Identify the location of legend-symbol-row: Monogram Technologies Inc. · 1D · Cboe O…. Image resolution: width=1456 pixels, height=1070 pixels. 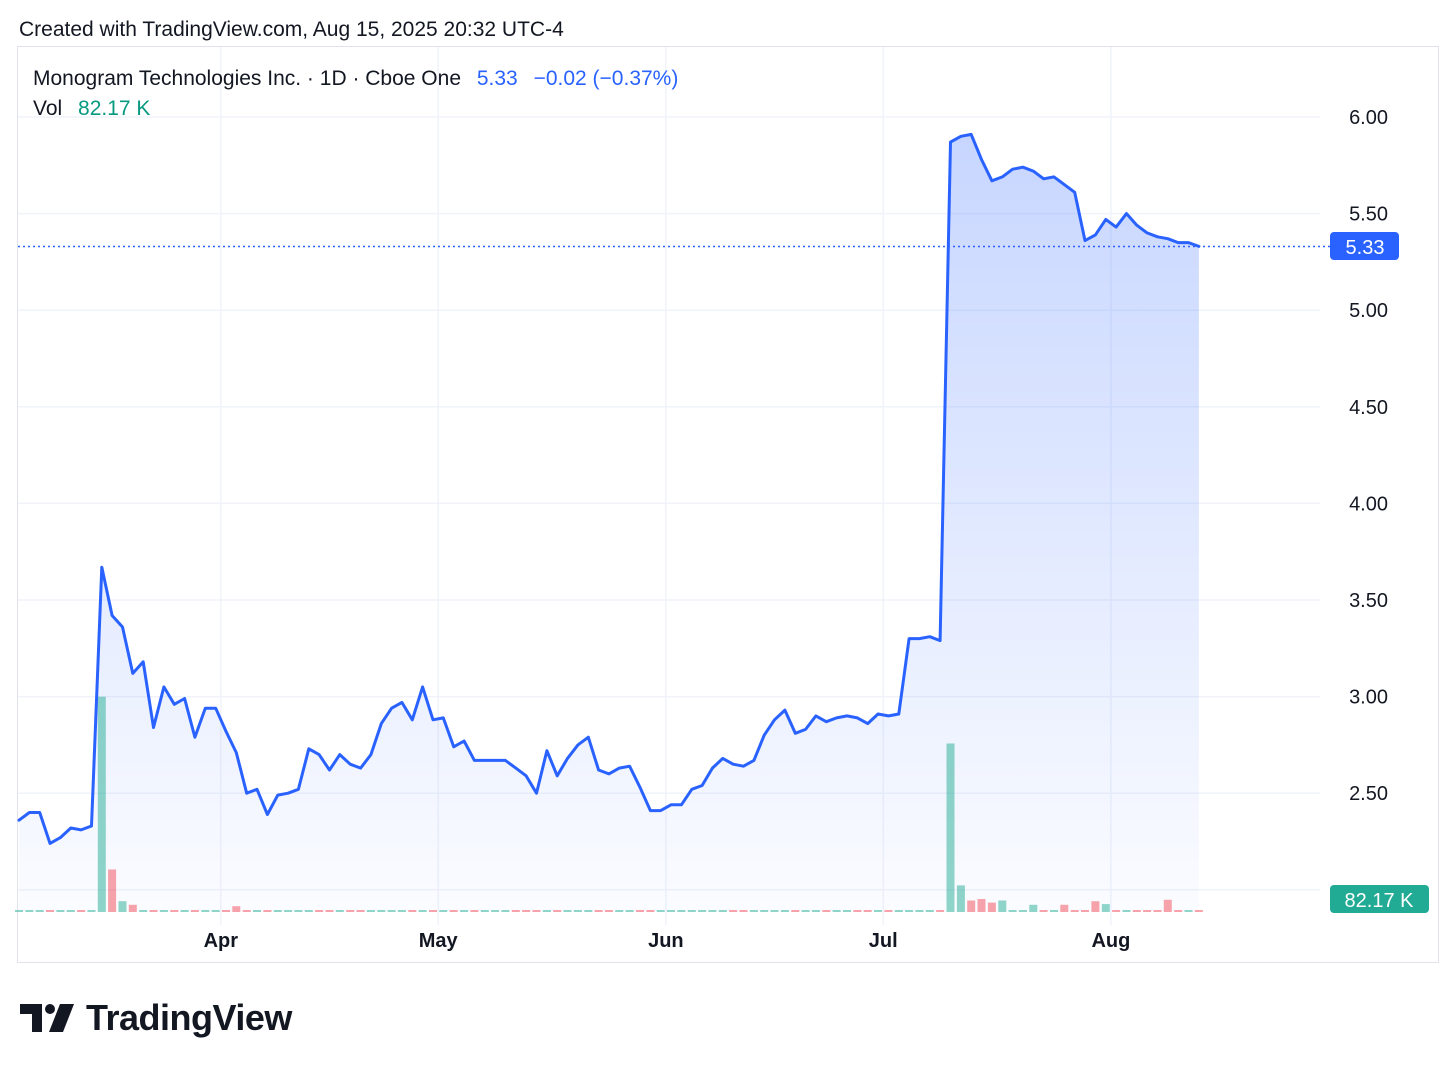
(355, 79).